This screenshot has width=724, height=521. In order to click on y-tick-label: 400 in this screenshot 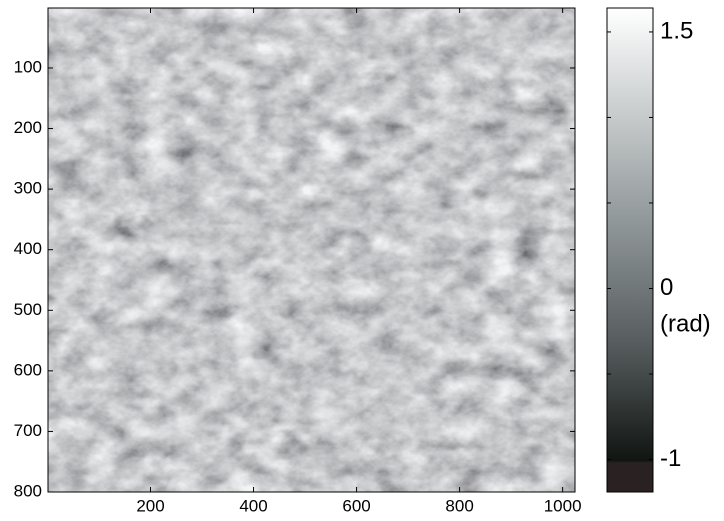, I will do `click(28, 248)`.